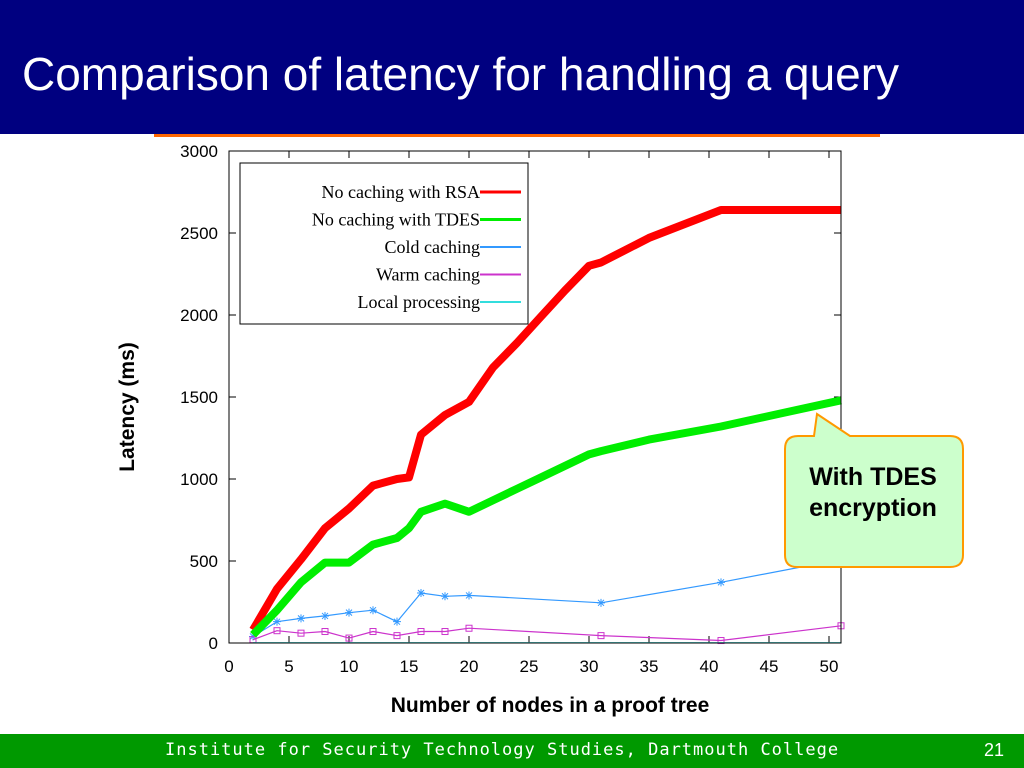 This screenshot has width=1024, height=768. I want to click on legend-entry: No caching with RSA, so click(421, 192).